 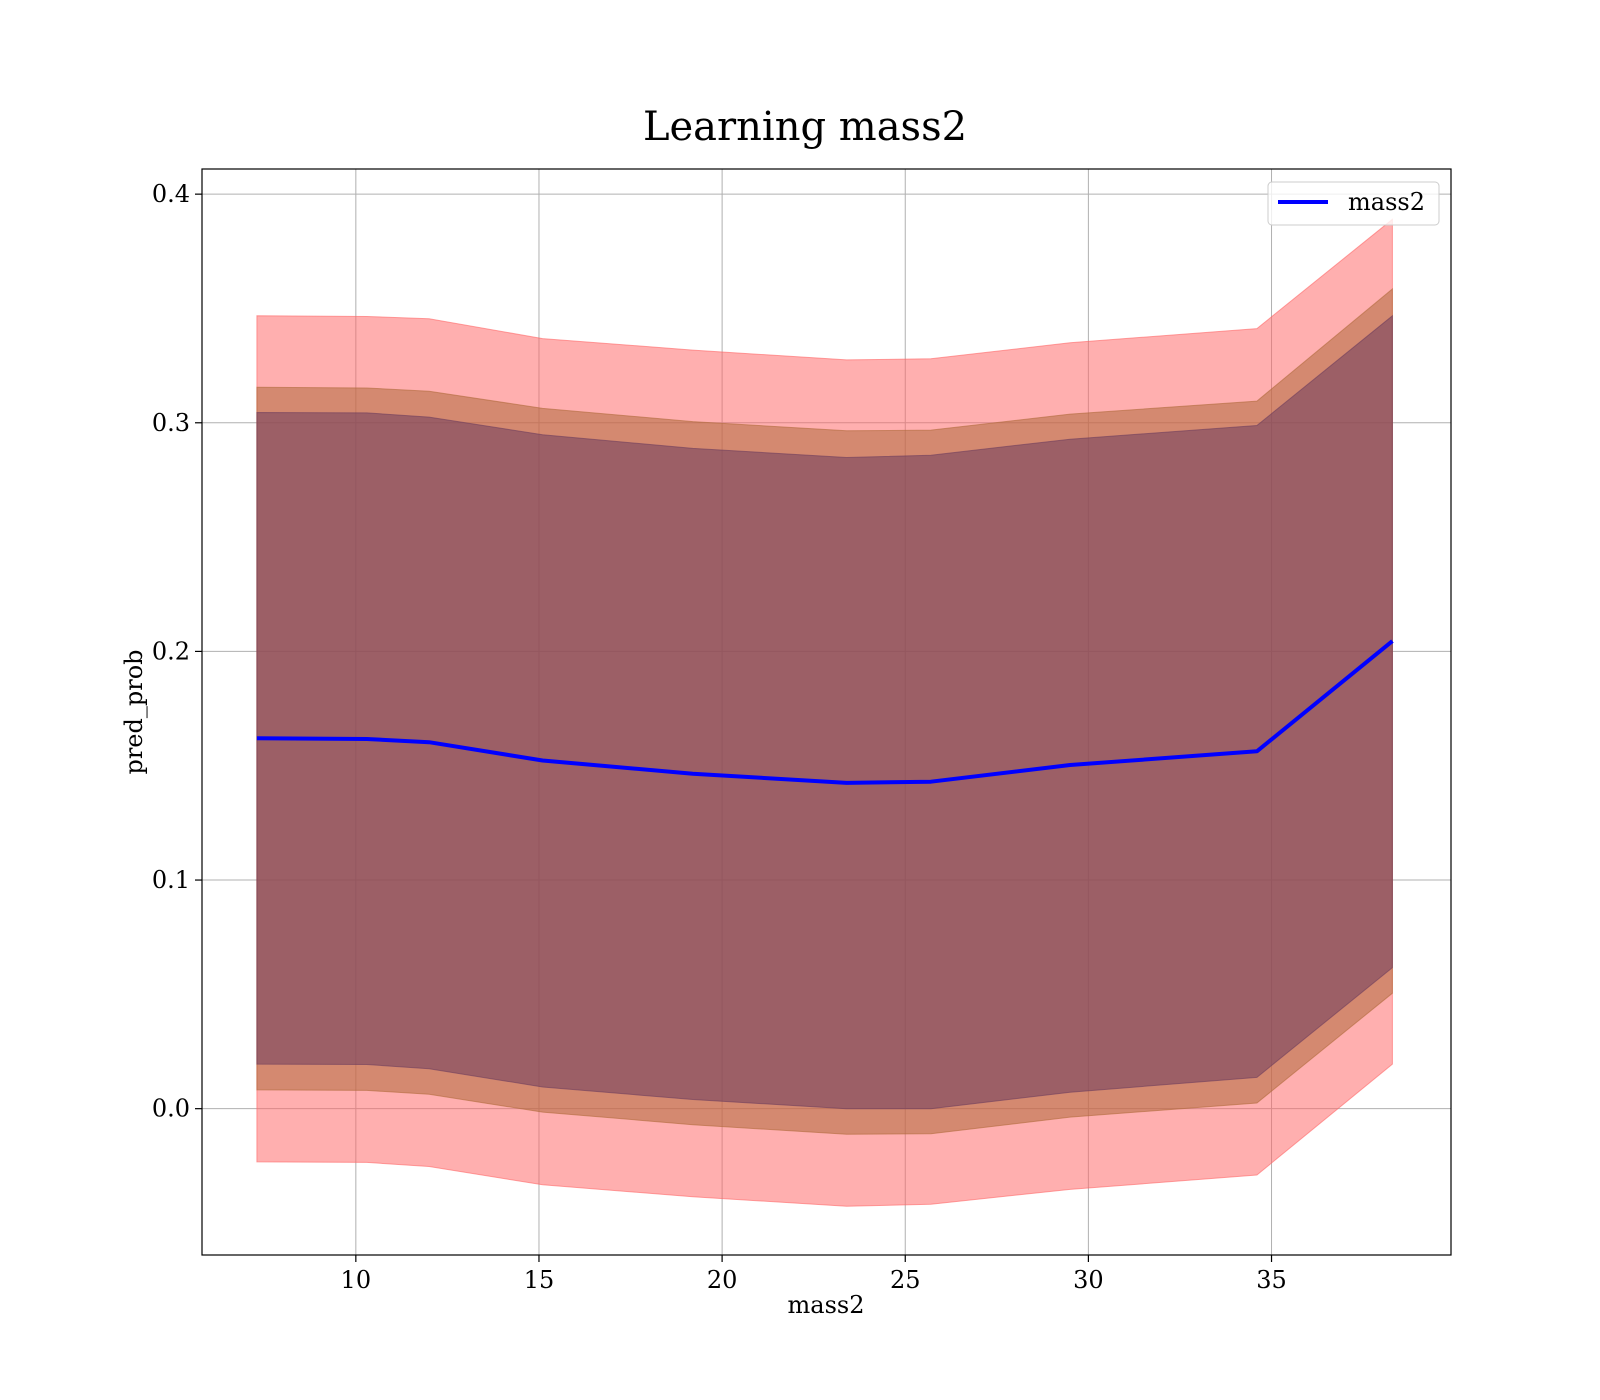 What do you see at coordinates (805, 127) in the screenshot?
I see `chart-title: Learning mass2` at bounding box center [805, 127].